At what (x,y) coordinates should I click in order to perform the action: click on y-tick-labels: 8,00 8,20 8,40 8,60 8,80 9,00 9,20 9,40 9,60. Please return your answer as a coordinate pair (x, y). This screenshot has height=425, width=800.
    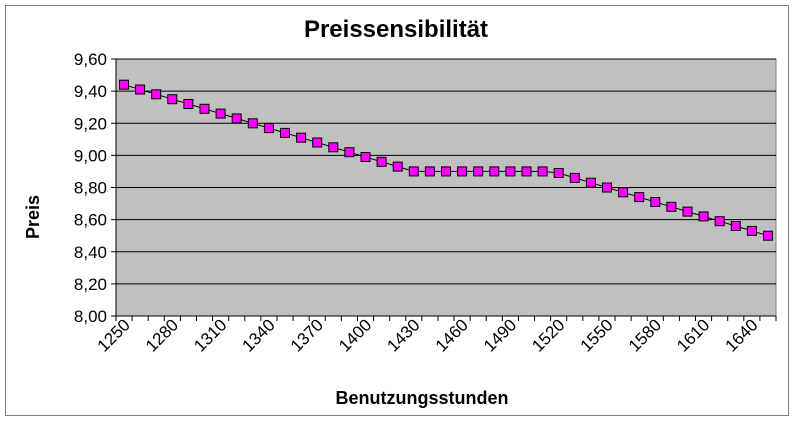
    Looking at the image, I should click on (90, 188).